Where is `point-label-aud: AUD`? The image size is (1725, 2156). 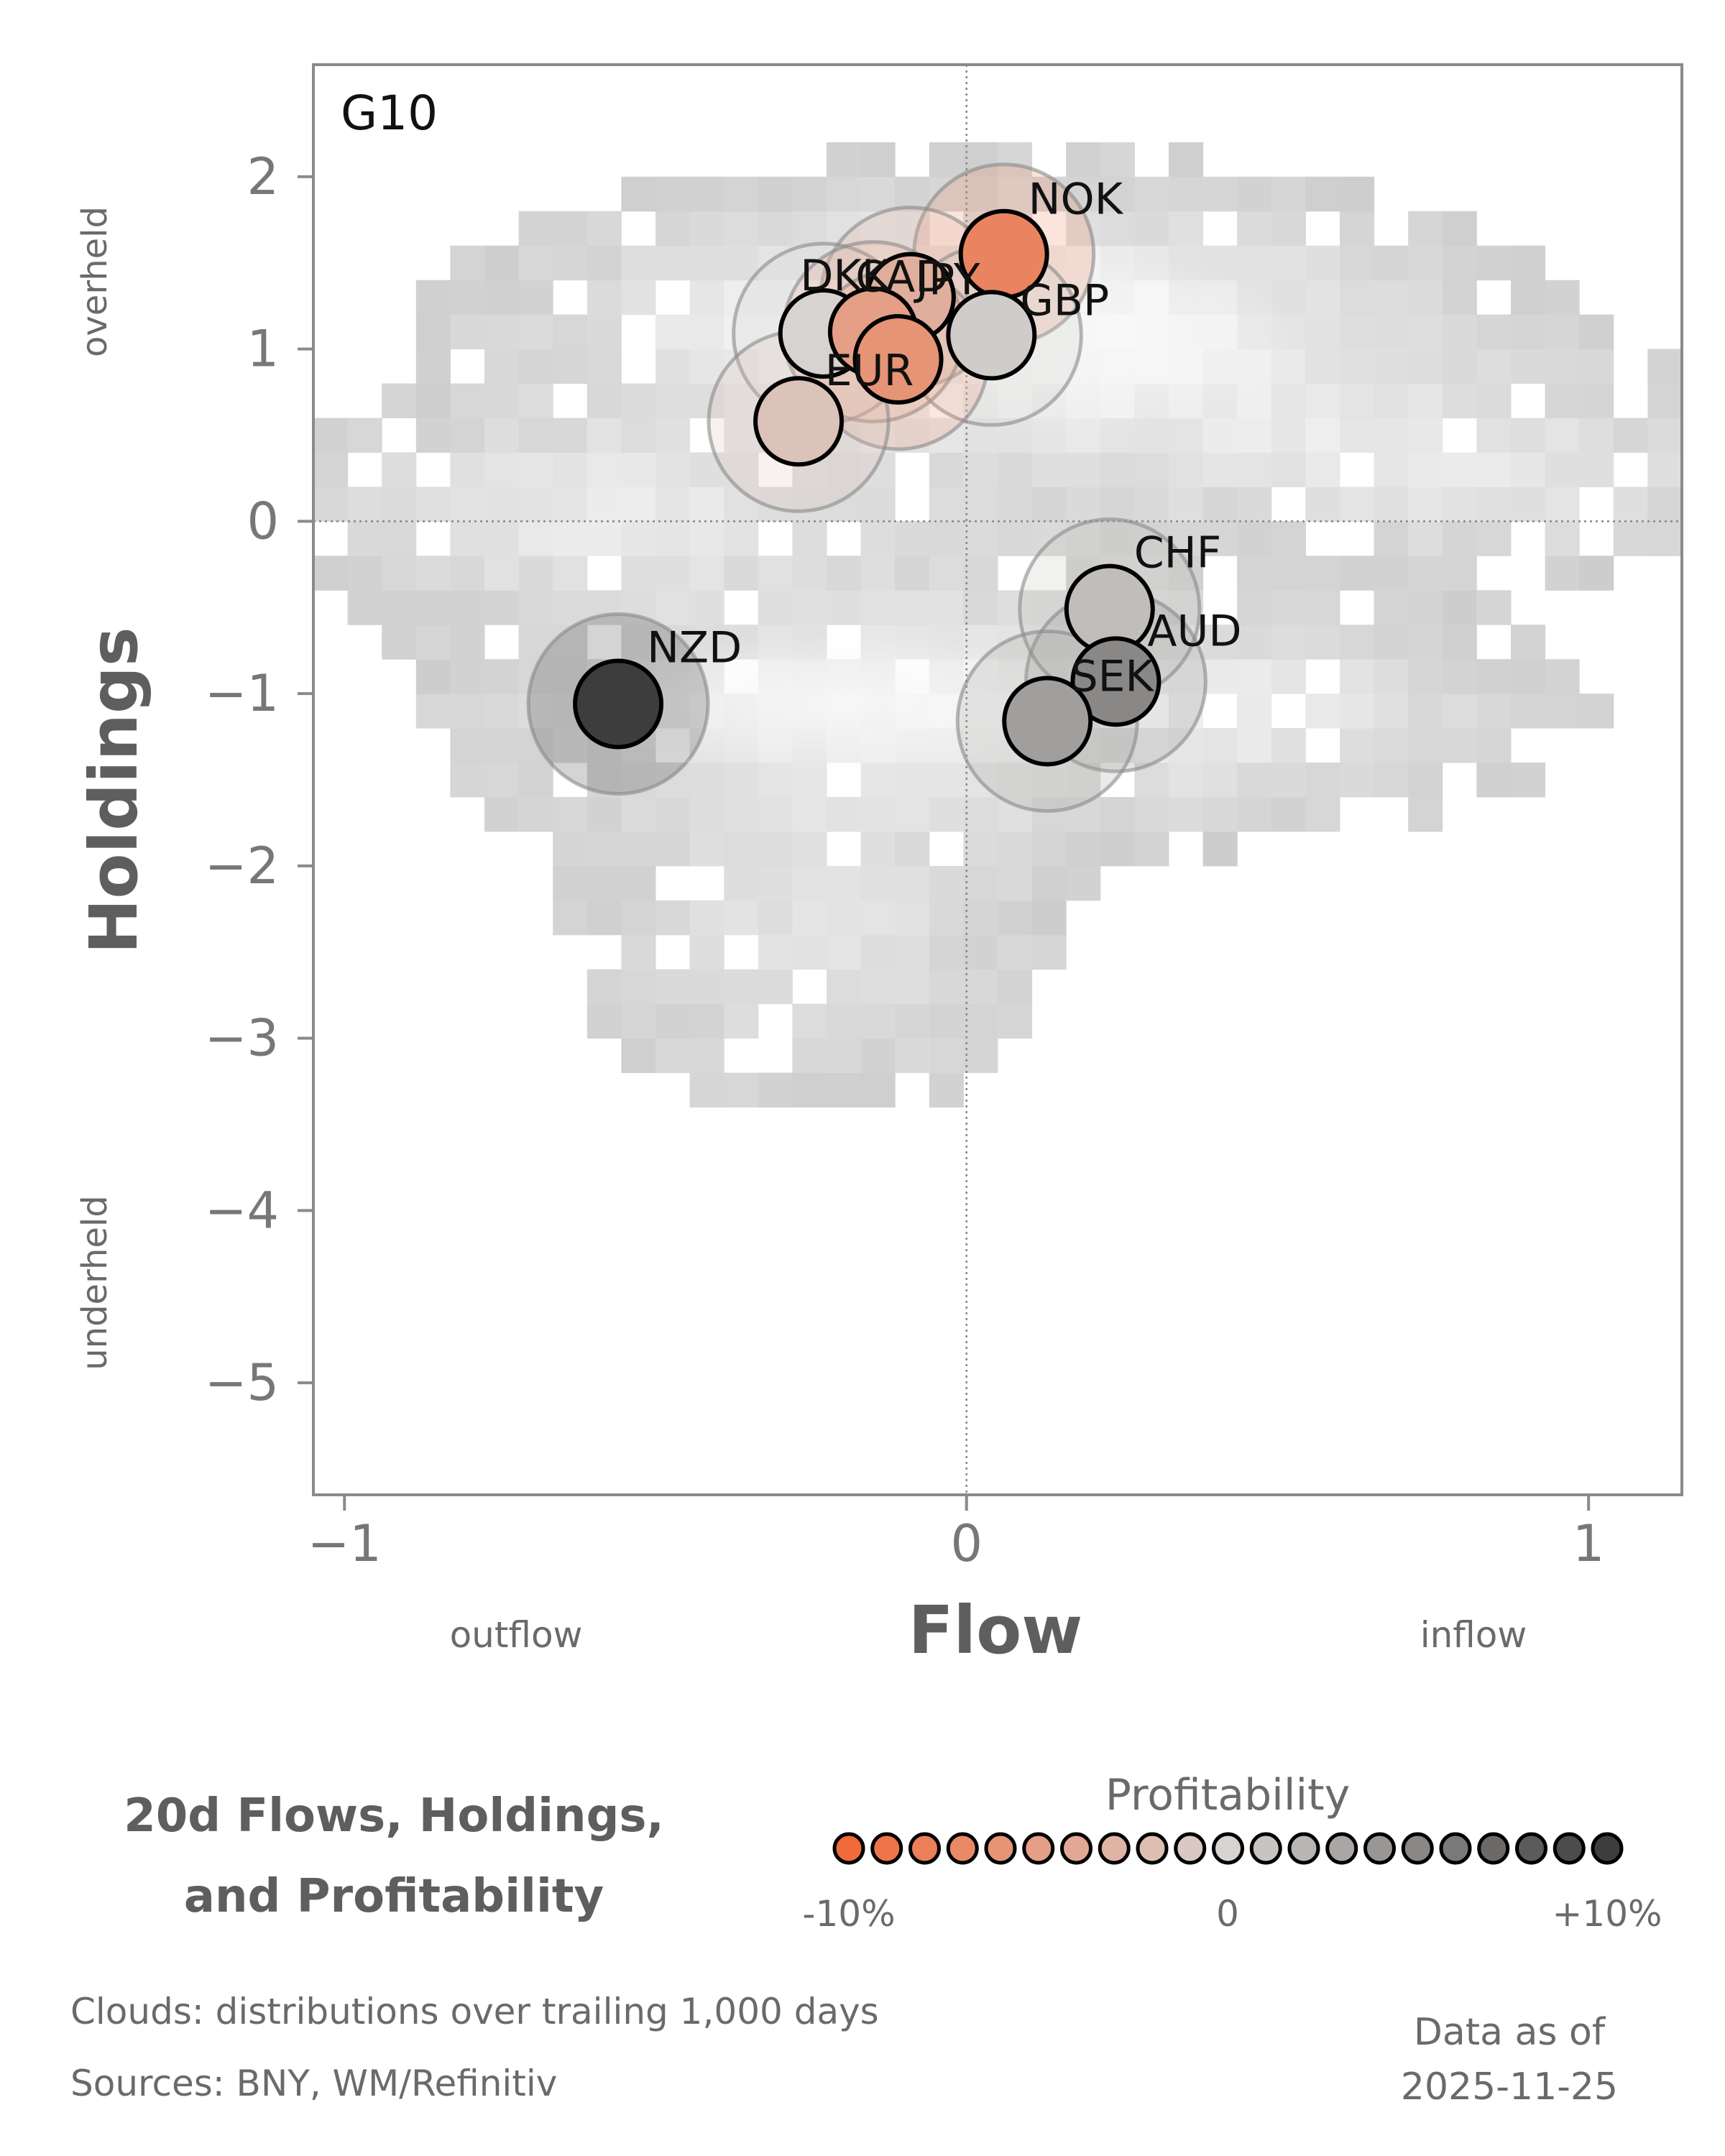
point-label-aud: AUD is located at coordinates (1194, 631).